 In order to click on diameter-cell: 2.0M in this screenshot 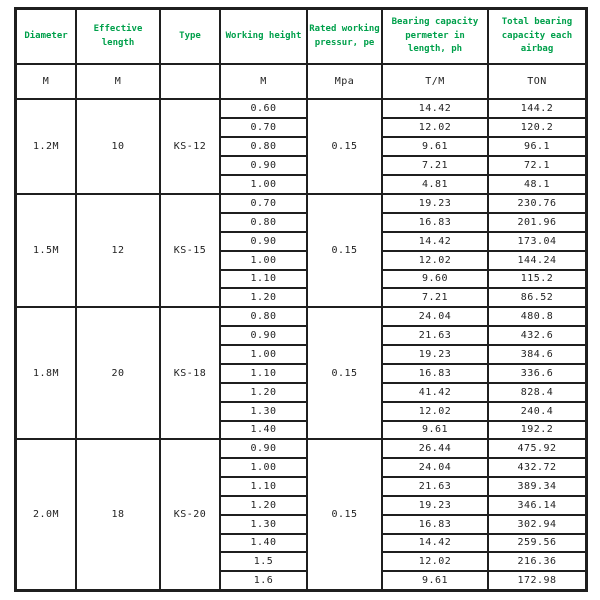, I will do `click(47, 514)`.